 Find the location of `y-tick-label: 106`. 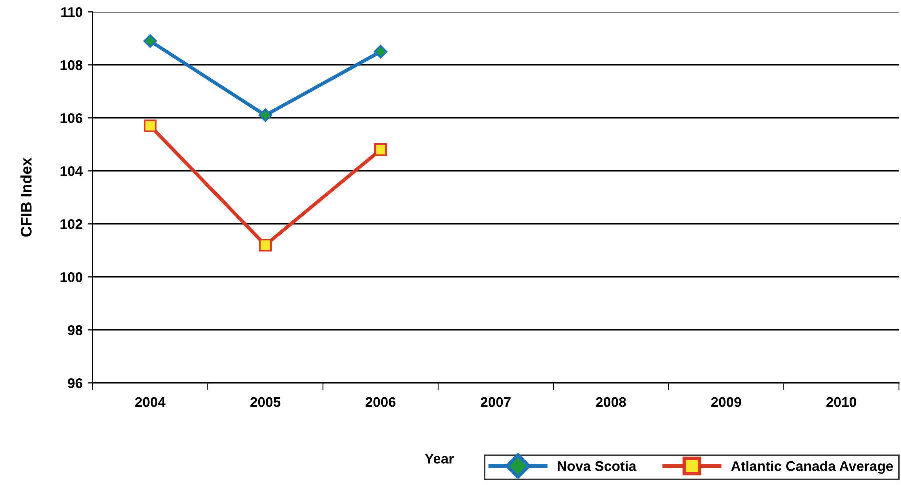

y-tick-label: 106 is located at coordinates (71, 118).